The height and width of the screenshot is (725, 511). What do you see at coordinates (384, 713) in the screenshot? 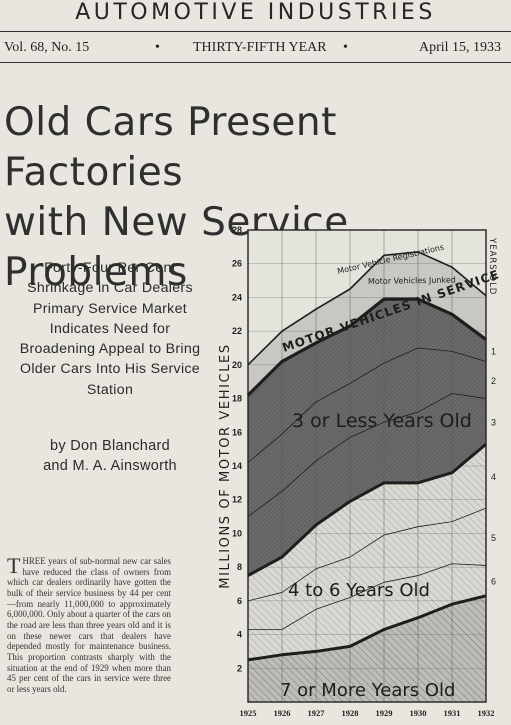
I see `x-tick-label-1929: 1929` at bounding box center [384, 713].